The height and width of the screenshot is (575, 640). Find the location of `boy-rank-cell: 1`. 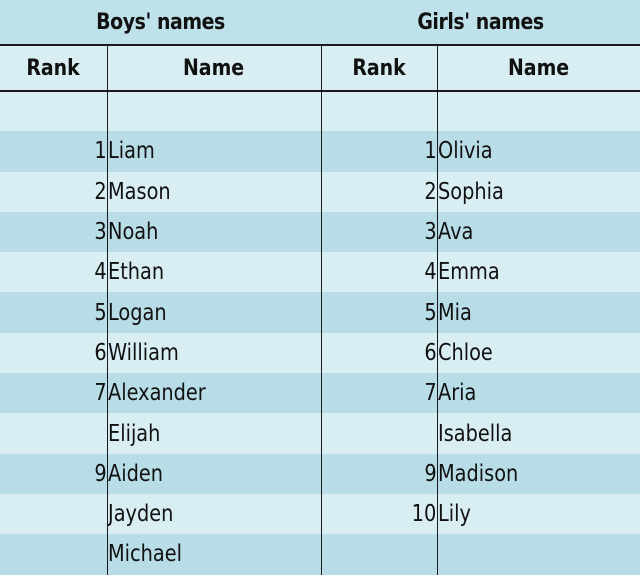

boy-rank-cell: 1 is located at coordinates (54, 151).